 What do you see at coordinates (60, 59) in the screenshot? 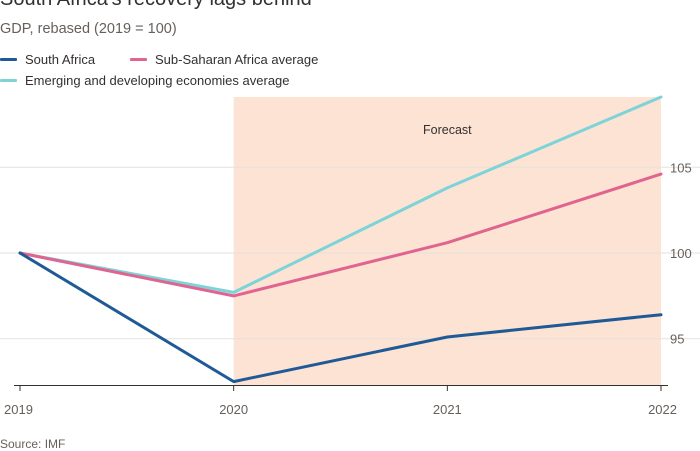
I see `legend-label-south-africa: South Africa` at bounding box center [60, 59].